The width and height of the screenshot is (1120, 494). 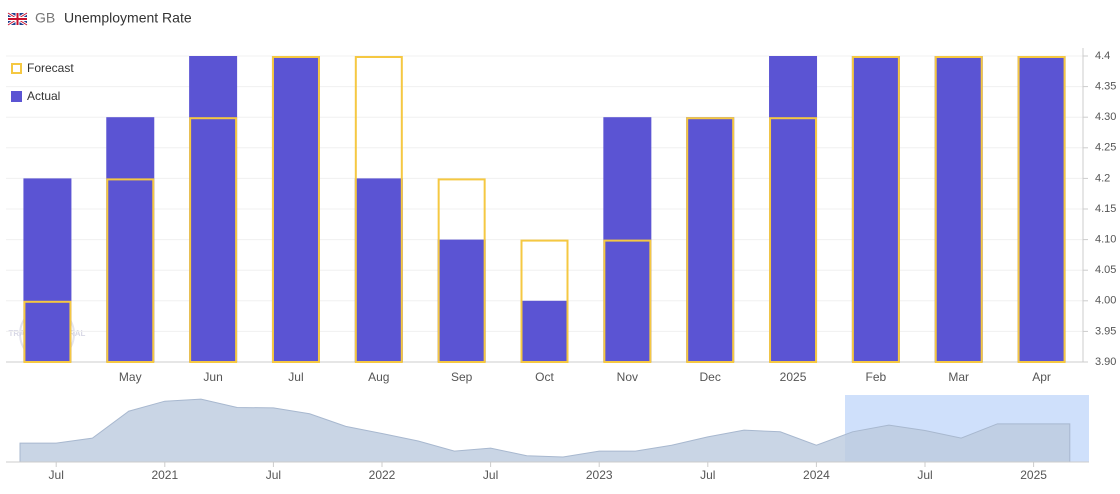 I want to click on navigator-tick-label: 2022, so click(x=382, y=475).